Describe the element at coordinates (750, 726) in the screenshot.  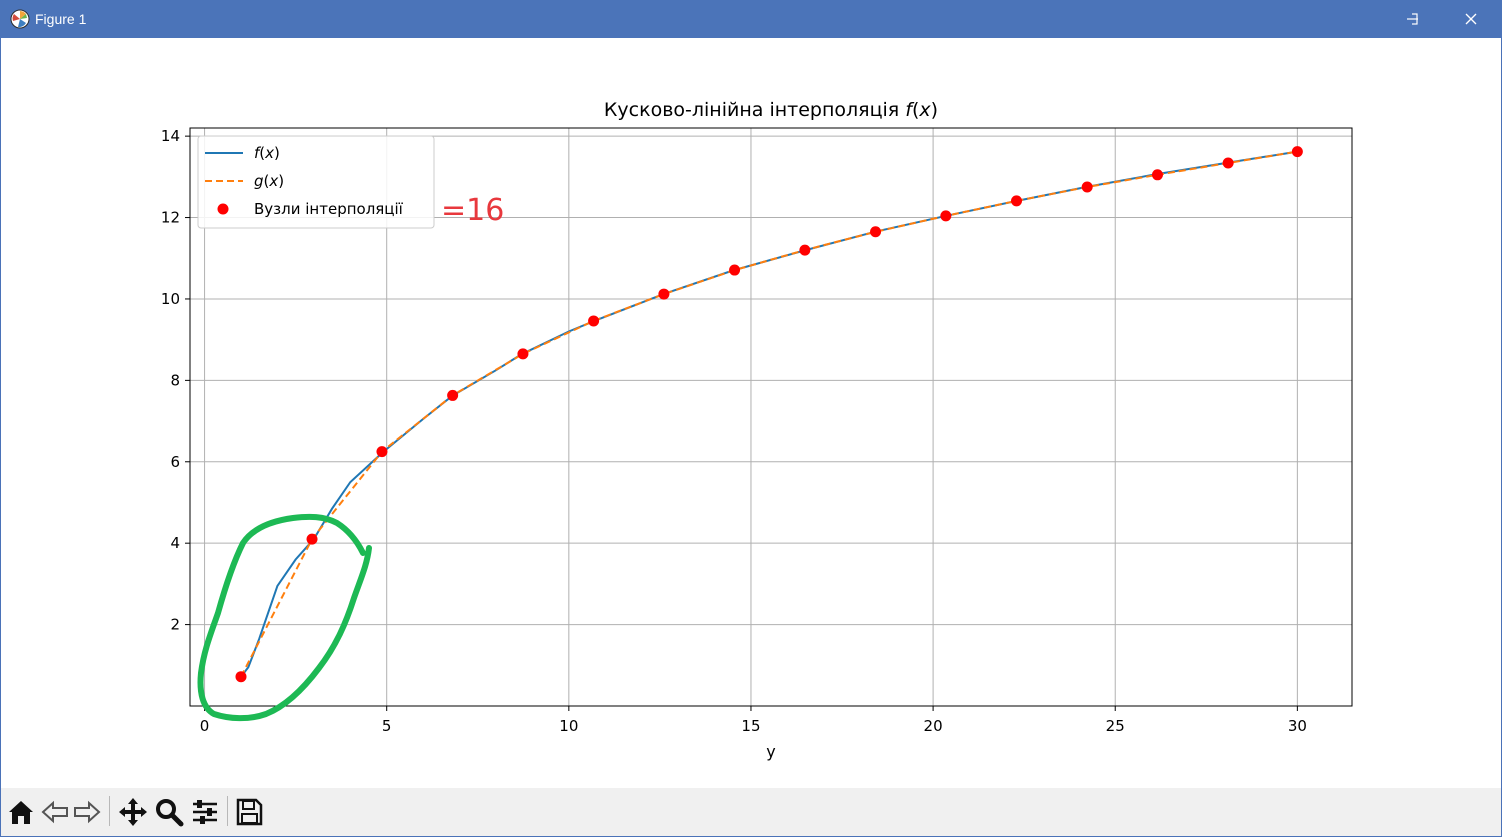
I see `x-tick-label: 15` at that location.